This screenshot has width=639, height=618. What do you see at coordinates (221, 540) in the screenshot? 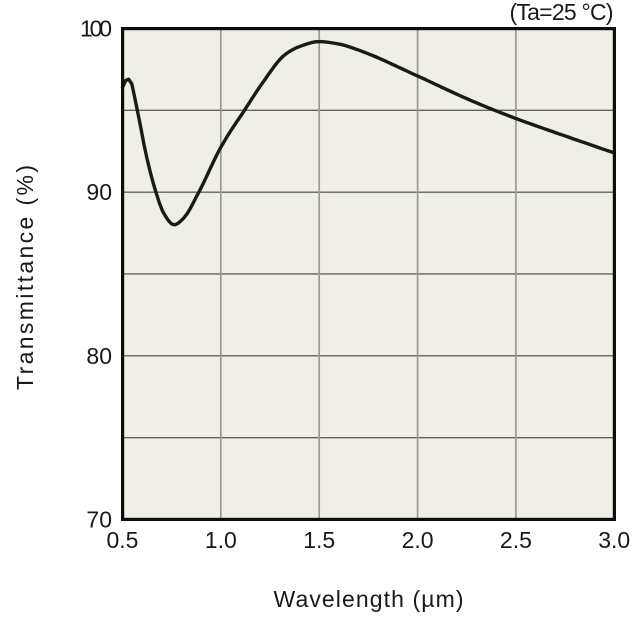
I see `svg-text: 1.0` at bounding box center [221, 540].